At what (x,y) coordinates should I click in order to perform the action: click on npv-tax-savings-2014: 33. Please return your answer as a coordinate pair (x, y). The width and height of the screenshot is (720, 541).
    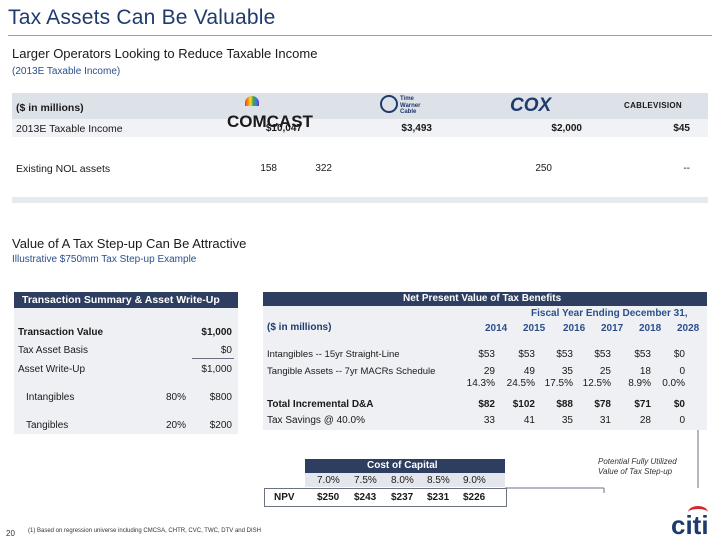
    Looking at the image, I should click on (489, 420).